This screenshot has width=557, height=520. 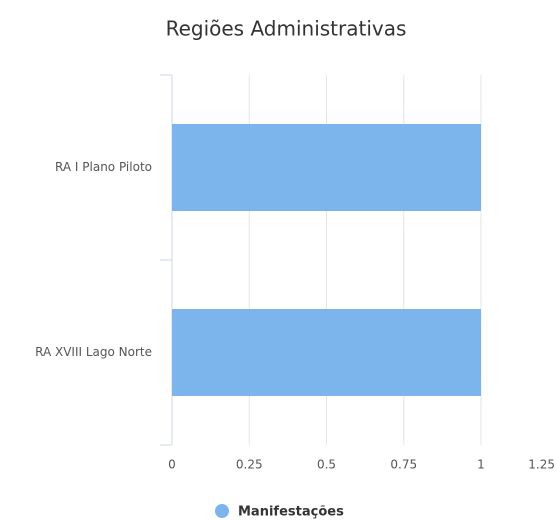 What do you see at coordinates (222, 511) in the screenshot?
I see `legend-marker` at bounding box center [222, 511].